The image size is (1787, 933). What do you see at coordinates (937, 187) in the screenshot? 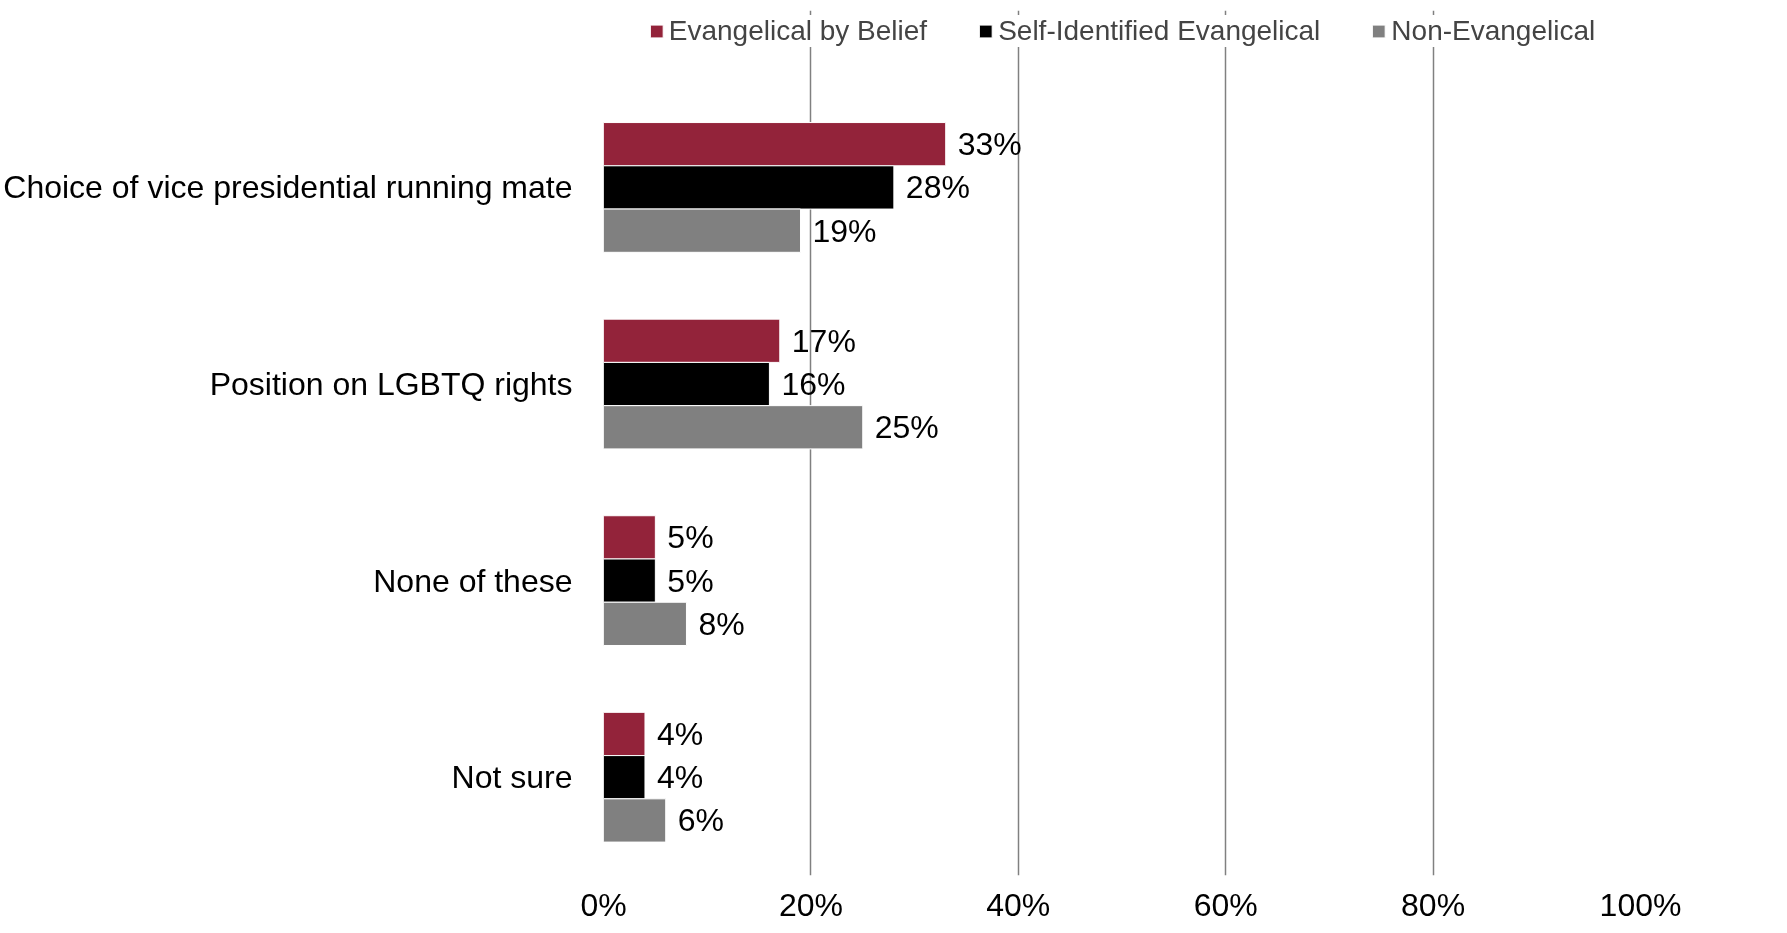
I see `data-label: 28%` at bounding box center [937, 187].